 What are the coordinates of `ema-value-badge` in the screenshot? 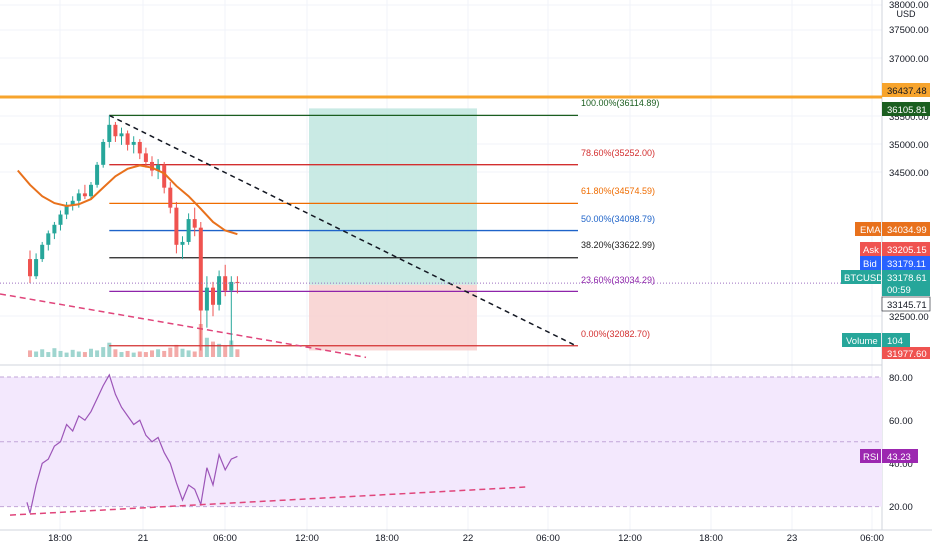 It's located at (906, 229).